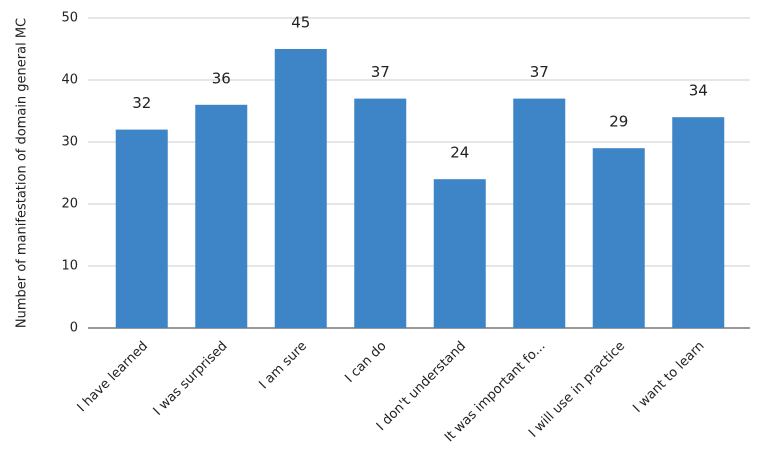 This screenshot has height=457, width=762. I want to click on y-tick-label: 50, so click(69, 18).